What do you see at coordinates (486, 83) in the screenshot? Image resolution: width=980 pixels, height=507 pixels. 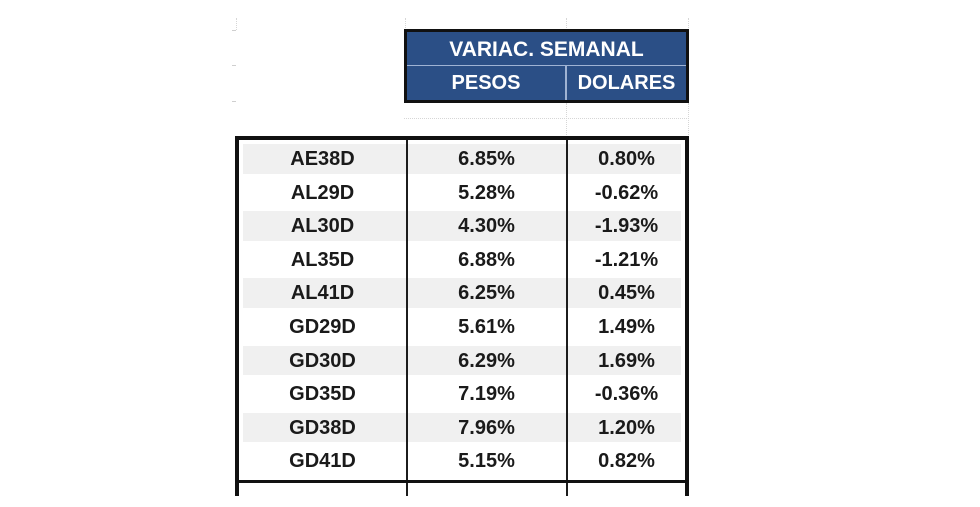 I see `column-header-pesos: PESOS` at bounding box center [486, 83].